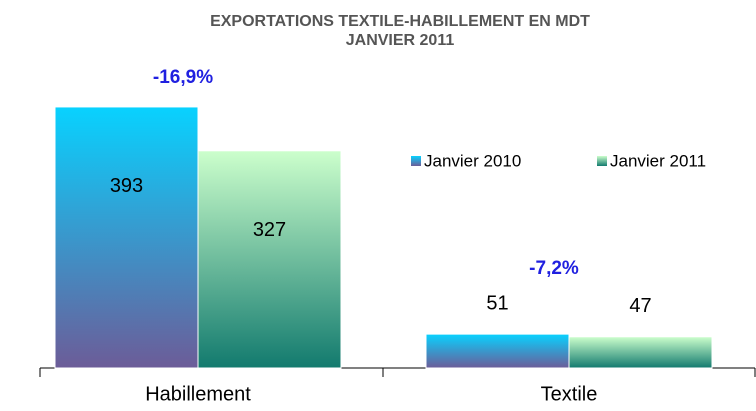 The image size is (756, 411). I want to click on annotation: -16,9%, so click(183, 77).